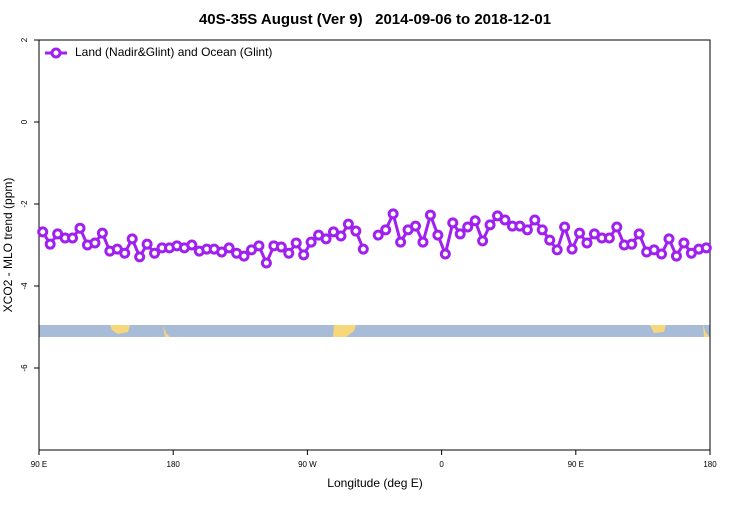  I want to click on map-strip, so click(374, 331).